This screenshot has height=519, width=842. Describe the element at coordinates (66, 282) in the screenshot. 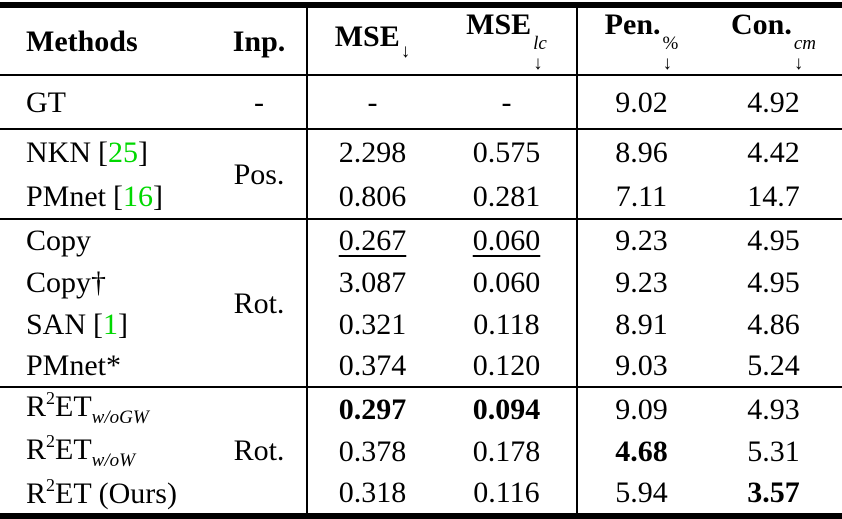

I see `method-cell: Copy†` at that location.